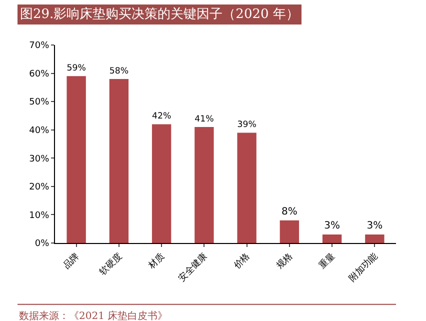  I want to click on source-note: 数据来源：《2021 床垫白皮书》, so click(93, 315).